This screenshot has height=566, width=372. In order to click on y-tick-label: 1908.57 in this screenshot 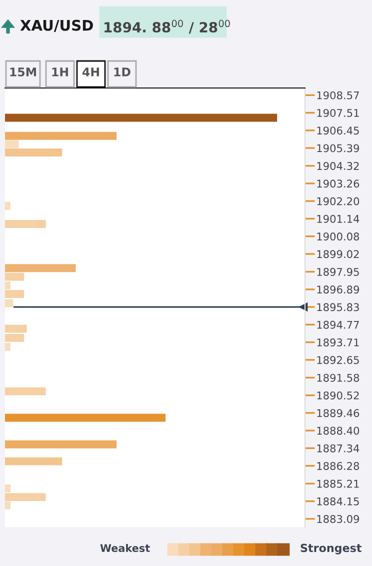, I will do `click(338, 95)`.